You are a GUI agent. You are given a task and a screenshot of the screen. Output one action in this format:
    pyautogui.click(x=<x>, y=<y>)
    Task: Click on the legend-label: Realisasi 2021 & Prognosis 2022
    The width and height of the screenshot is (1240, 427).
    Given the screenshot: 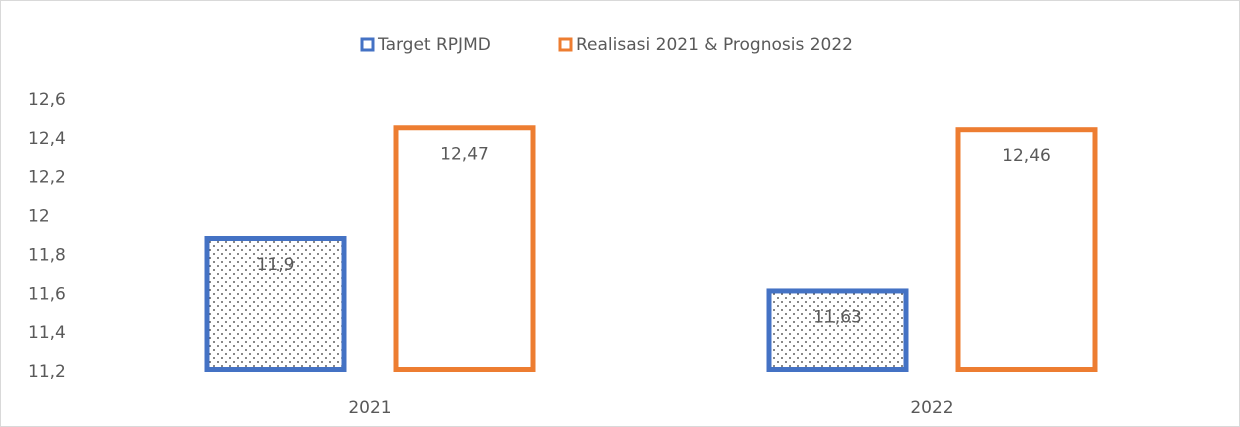 What is the action you would take?
    pyautogui.click(x=714, y=45)
    